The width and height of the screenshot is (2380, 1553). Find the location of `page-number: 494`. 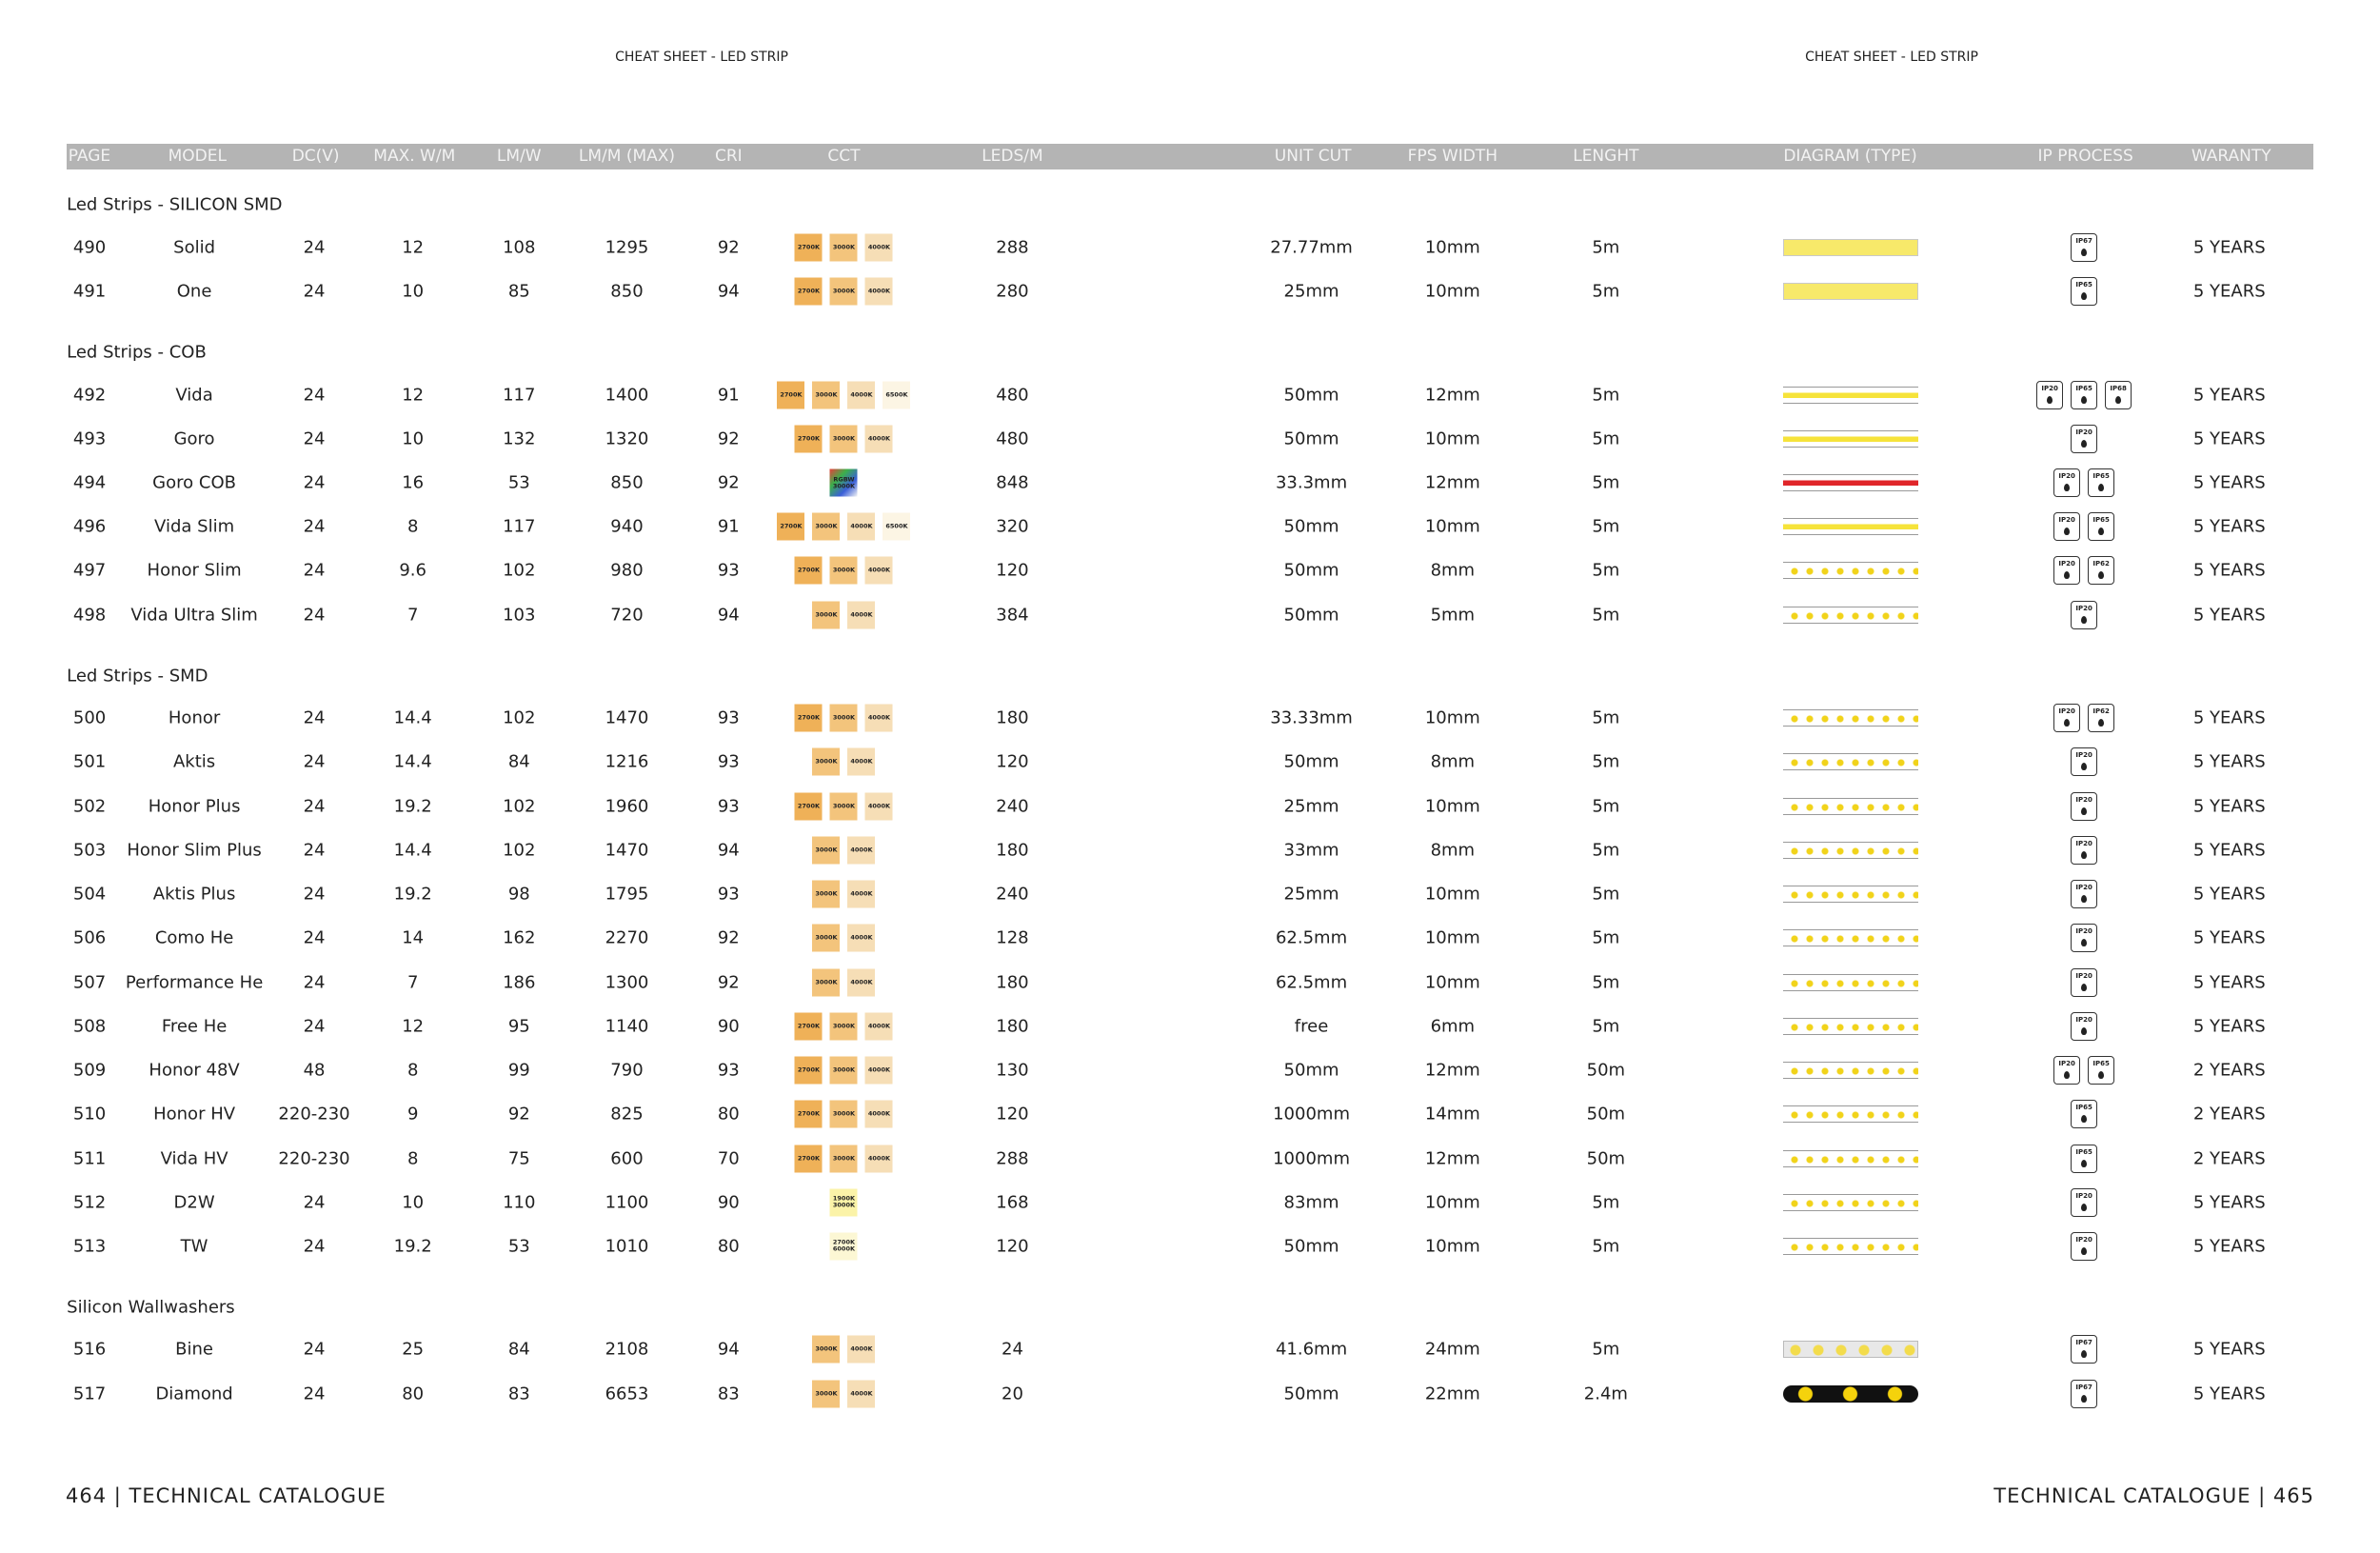

page-number: 494 is located at coordinates (89, 482).